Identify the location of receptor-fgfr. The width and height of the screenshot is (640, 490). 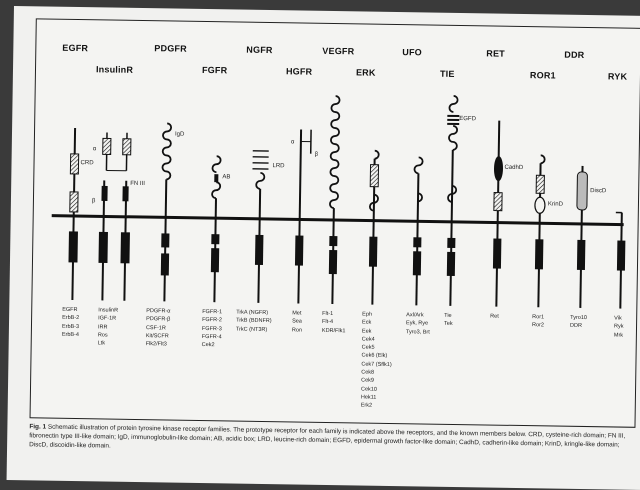
(215, 229).